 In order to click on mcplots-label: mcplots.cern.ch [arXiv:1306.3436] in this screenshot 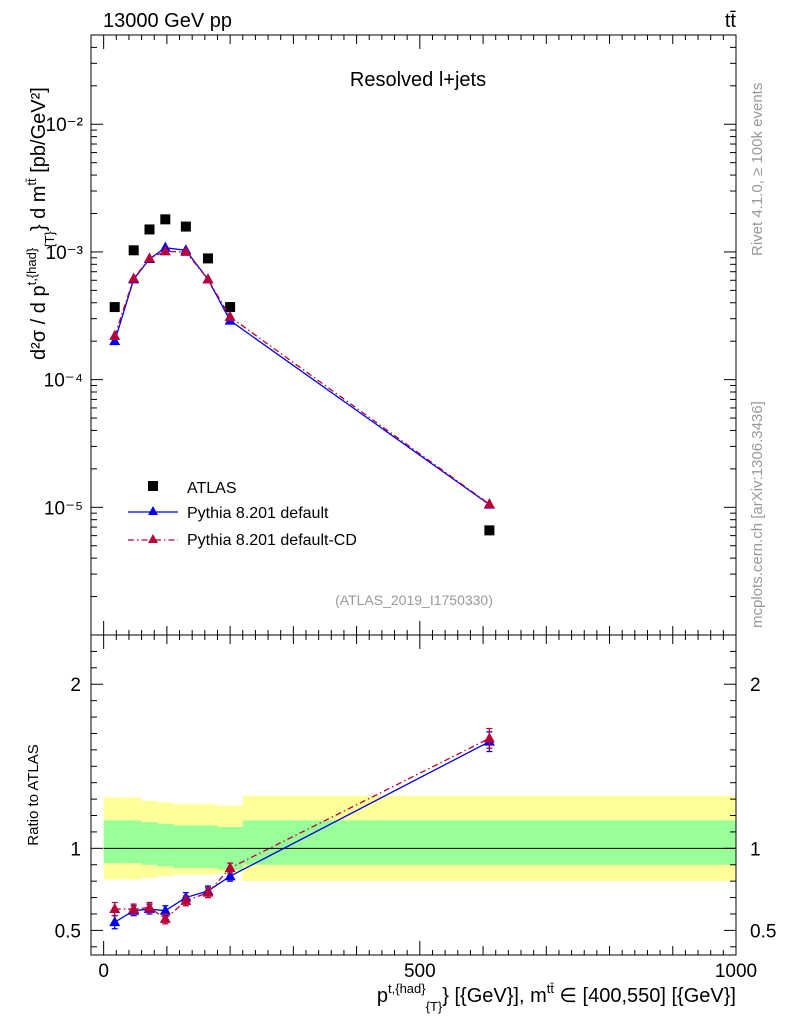, I will do `click(757, 514)`.